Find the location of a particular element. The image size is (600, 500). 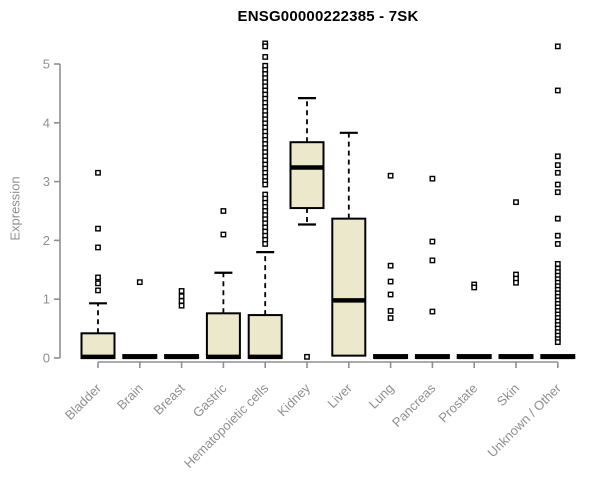

box-kidney is located at coordinates (307, 228).